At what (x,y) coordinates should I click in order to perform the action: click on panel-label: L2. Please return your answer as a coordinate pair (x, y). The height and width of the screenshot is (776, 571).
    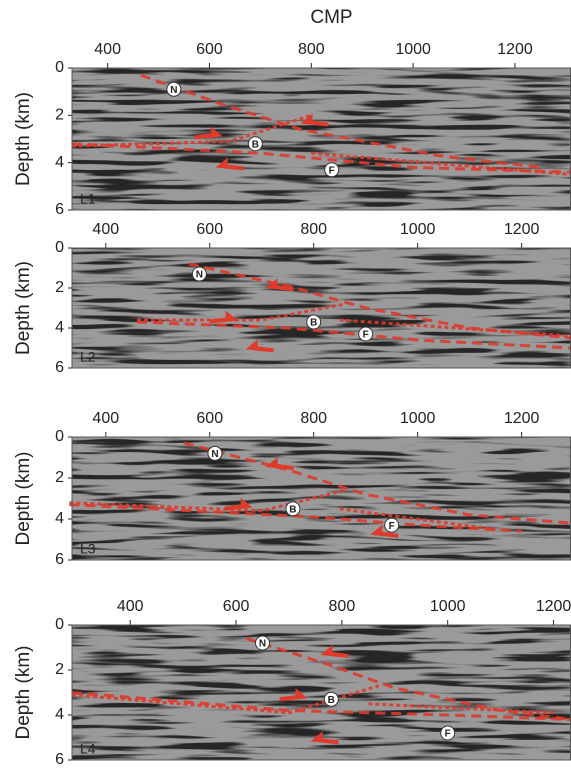
    Looking at the image, I should click on (88, 357).